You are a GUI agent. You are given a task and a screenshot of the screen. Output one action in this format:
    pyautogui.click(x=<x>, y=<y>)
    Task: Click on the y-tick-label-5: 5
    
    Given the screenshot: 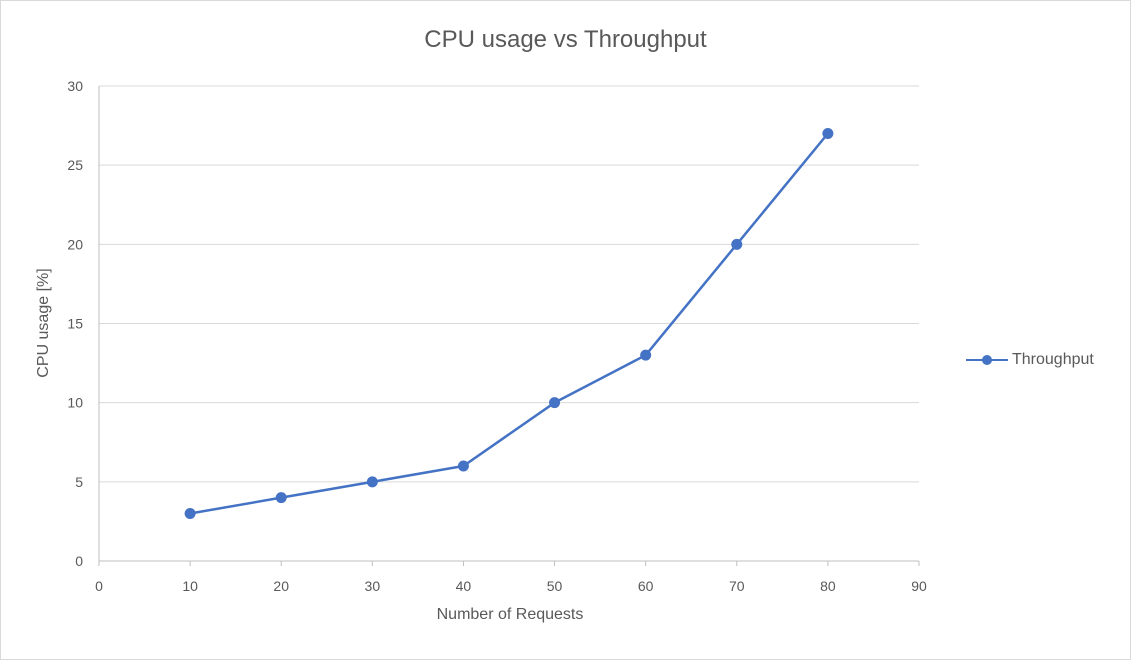 What is the action you would take?
    pyautogui.click(x=79, y=482)
    